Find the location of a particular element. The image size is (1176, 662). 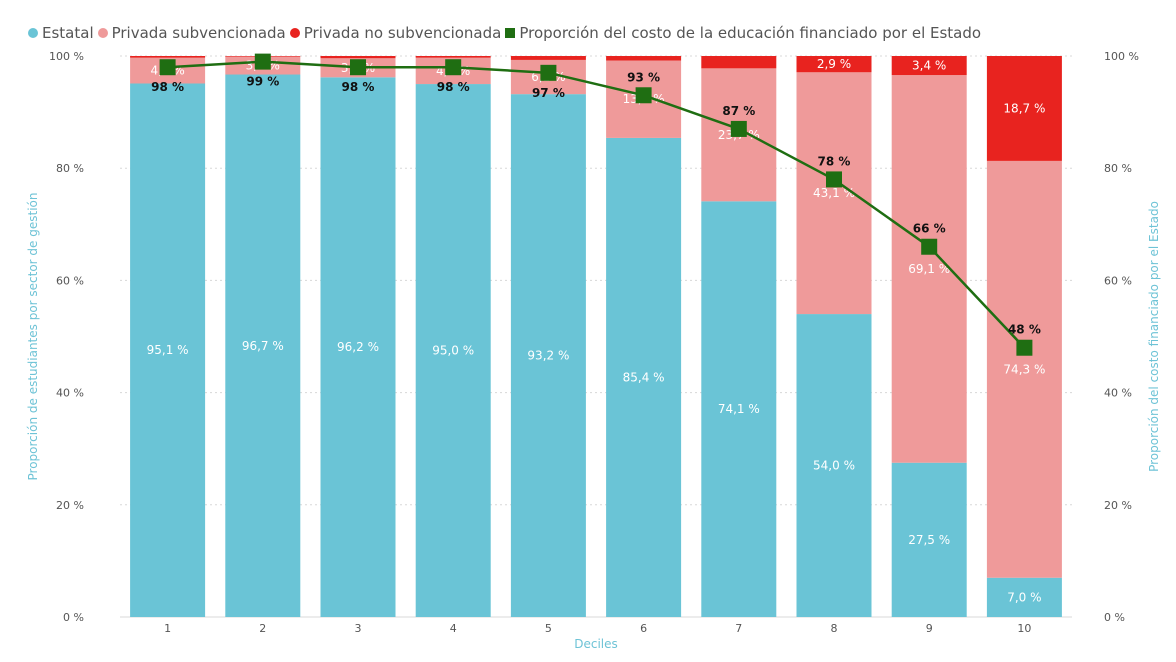

legend-label: Privada subvencionada is located at coordinates (198, 33).